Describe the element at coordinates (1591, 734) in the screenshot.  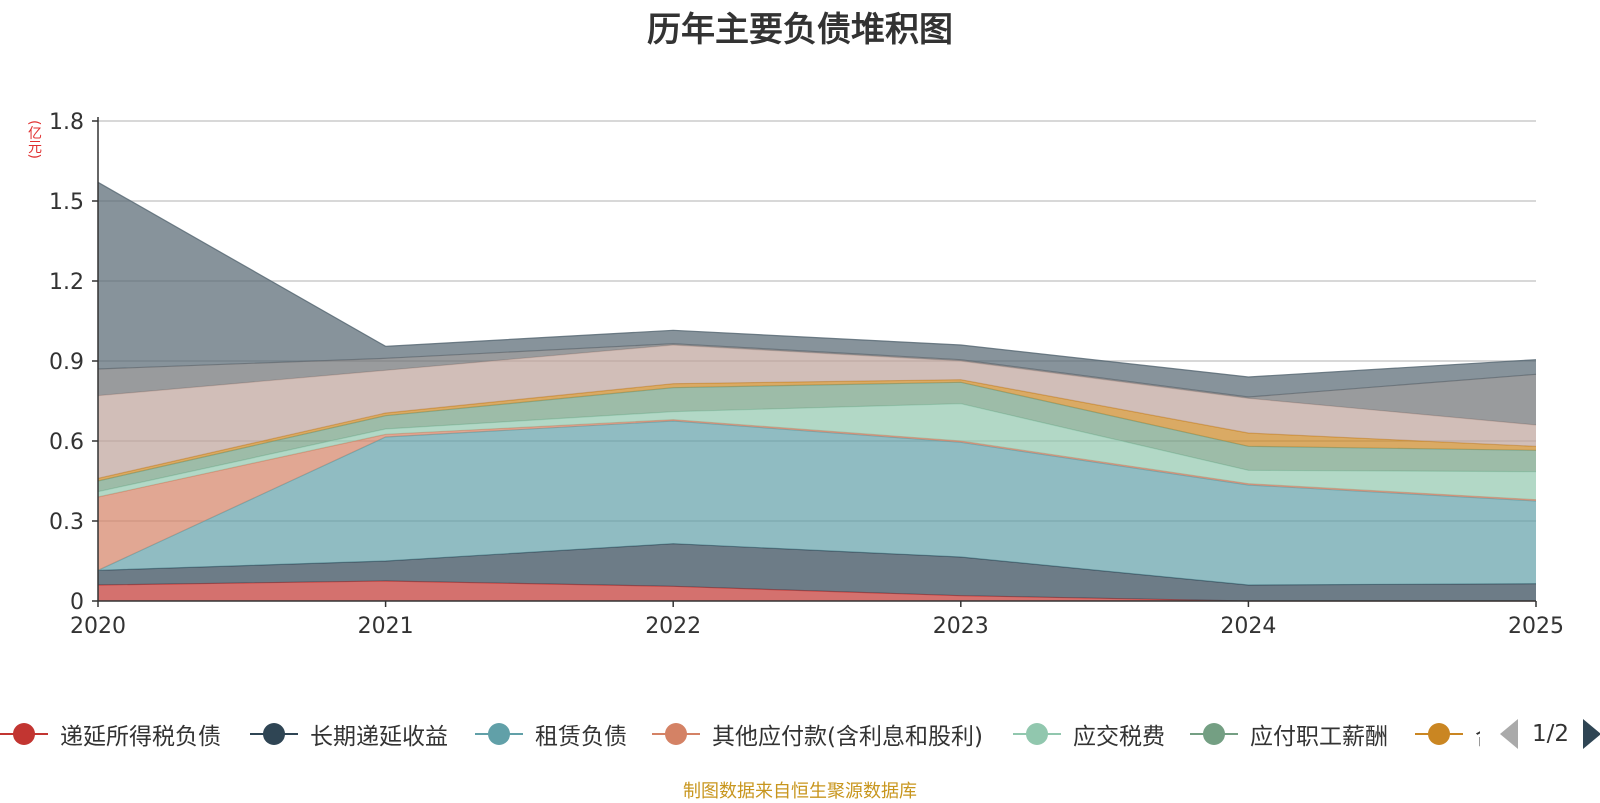
I see `legend-next-page-icon` at that location.